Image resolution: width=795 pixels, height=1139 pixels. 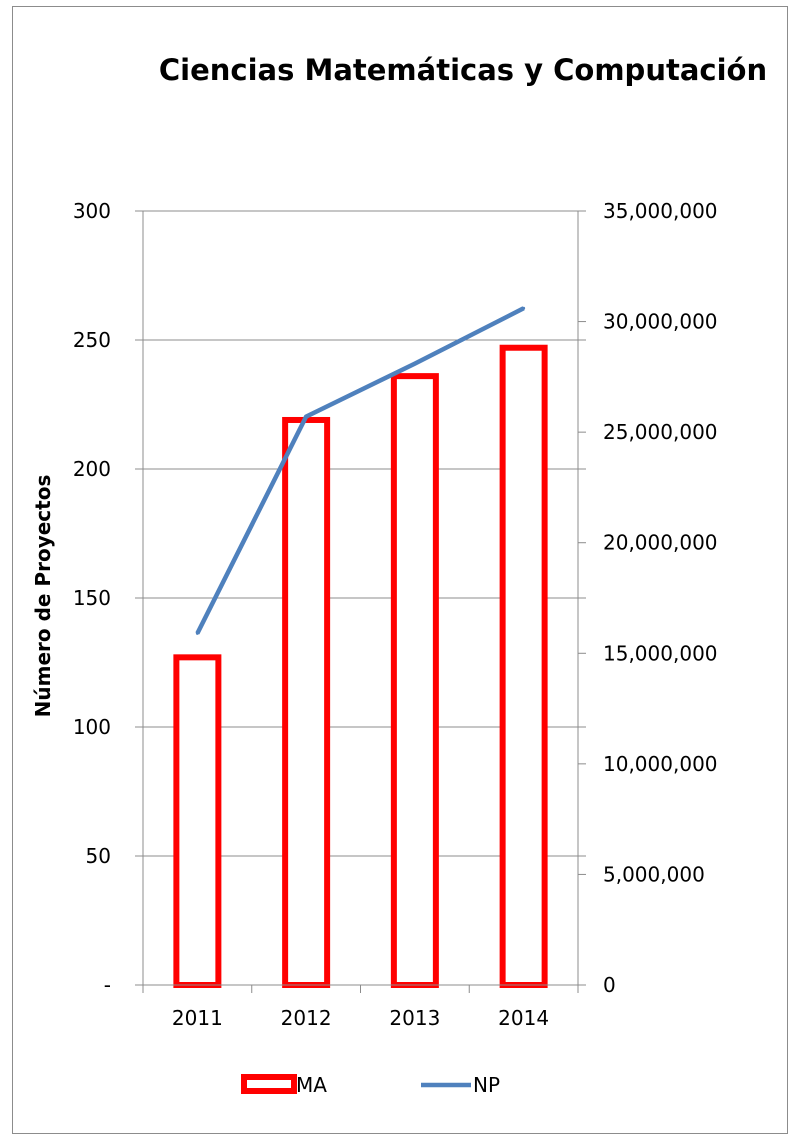 I want to click on line-np, so click(x=360, y=470).